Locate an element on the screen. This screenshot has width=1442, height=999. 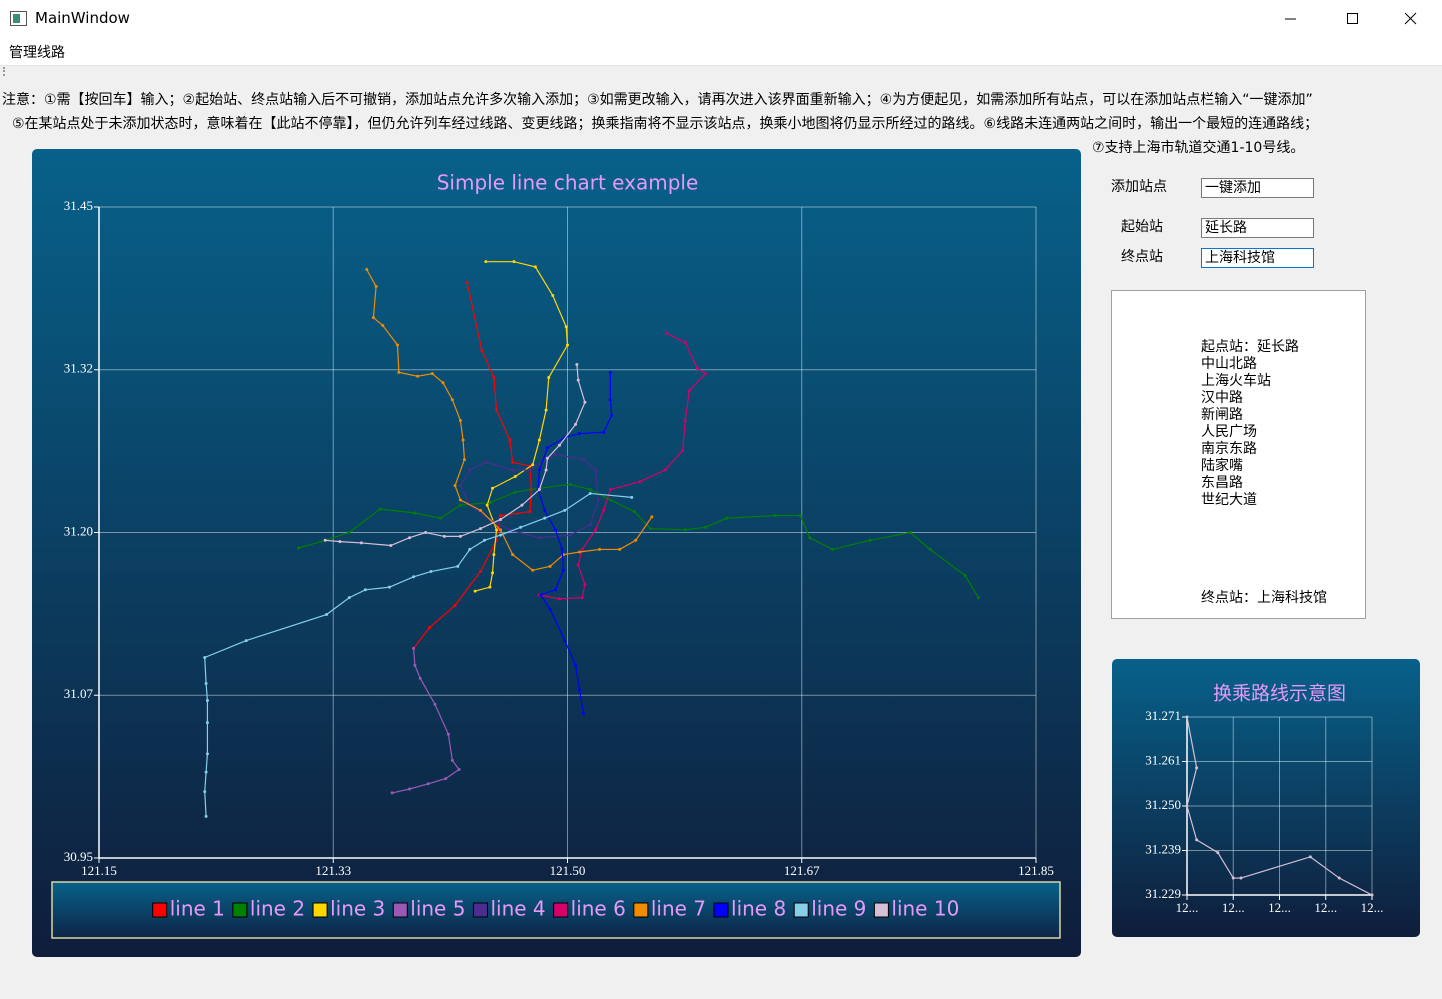
menu-item: 管理线路 is located at coordinates (37, 53).